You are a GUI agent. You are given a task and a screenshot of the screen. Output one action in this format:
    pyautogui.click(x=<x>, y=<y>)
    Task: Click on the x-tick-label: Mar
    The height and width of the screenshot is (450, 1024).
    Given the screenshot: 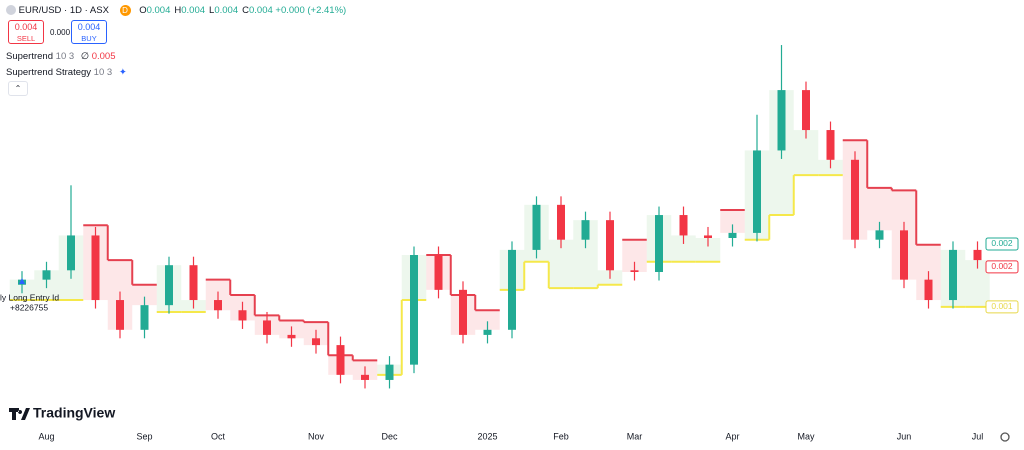 What is the action you would take?
    pyautogui.click(x=635, y=436)
    